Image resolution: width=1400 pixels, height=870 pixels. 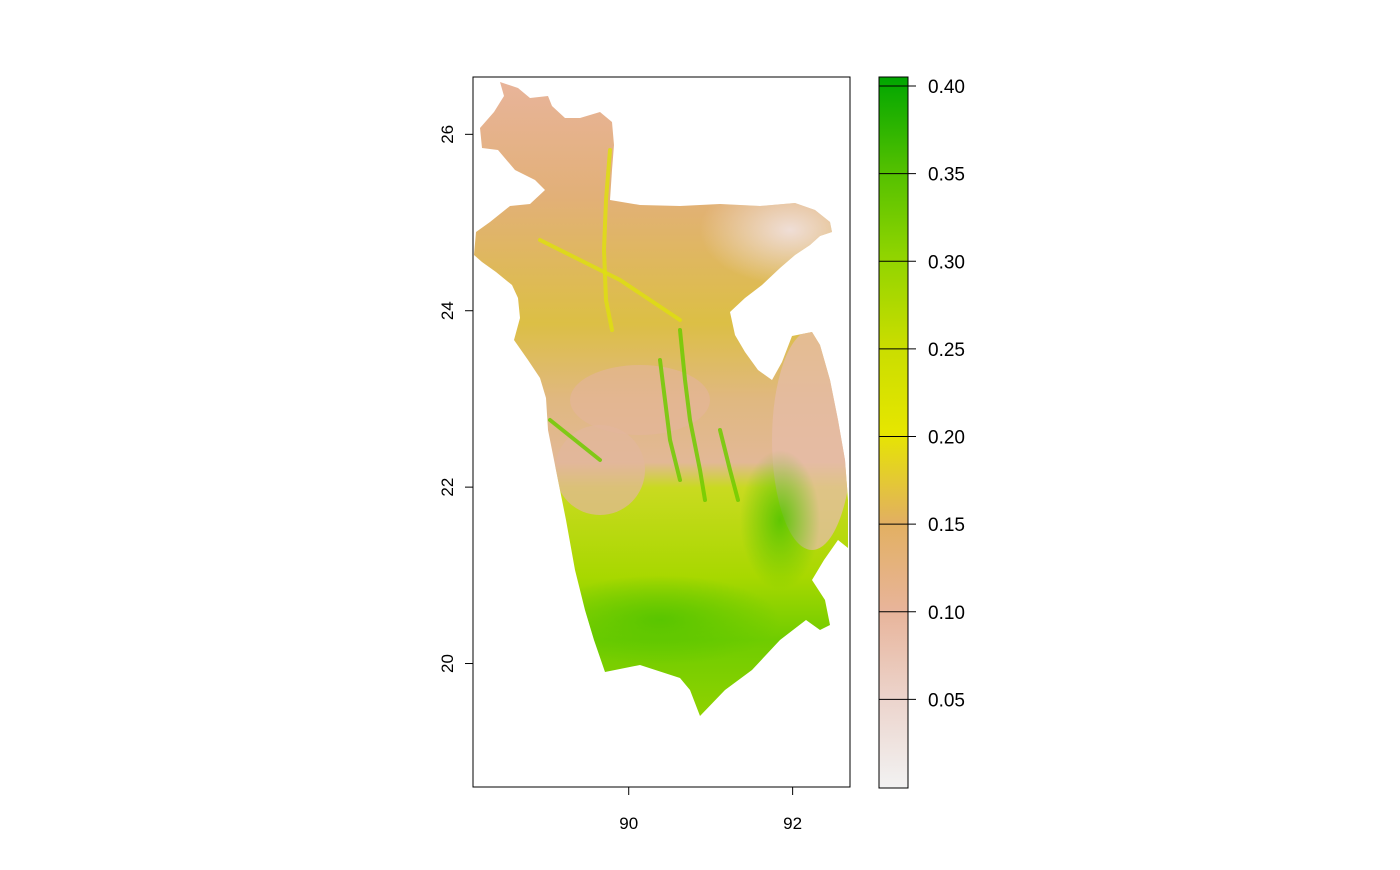 I want to click on x-tick-label: 92, so click(x=792, y=823).